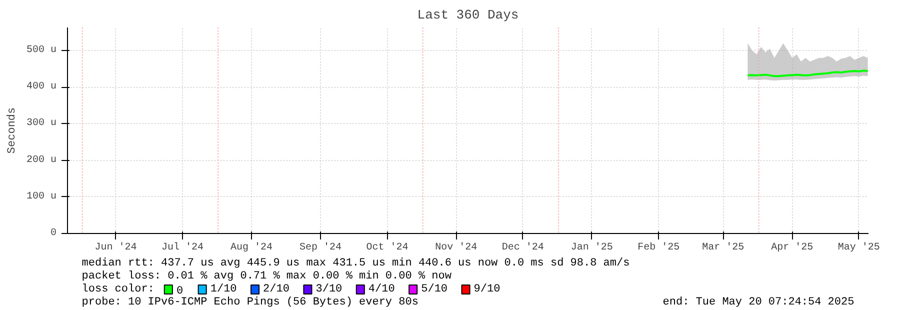 This screenshot has height=310, width=897. Describe the element at coordinates (41, 50) in the screenshot. I see `y-tick-label: 500 u` at that location.